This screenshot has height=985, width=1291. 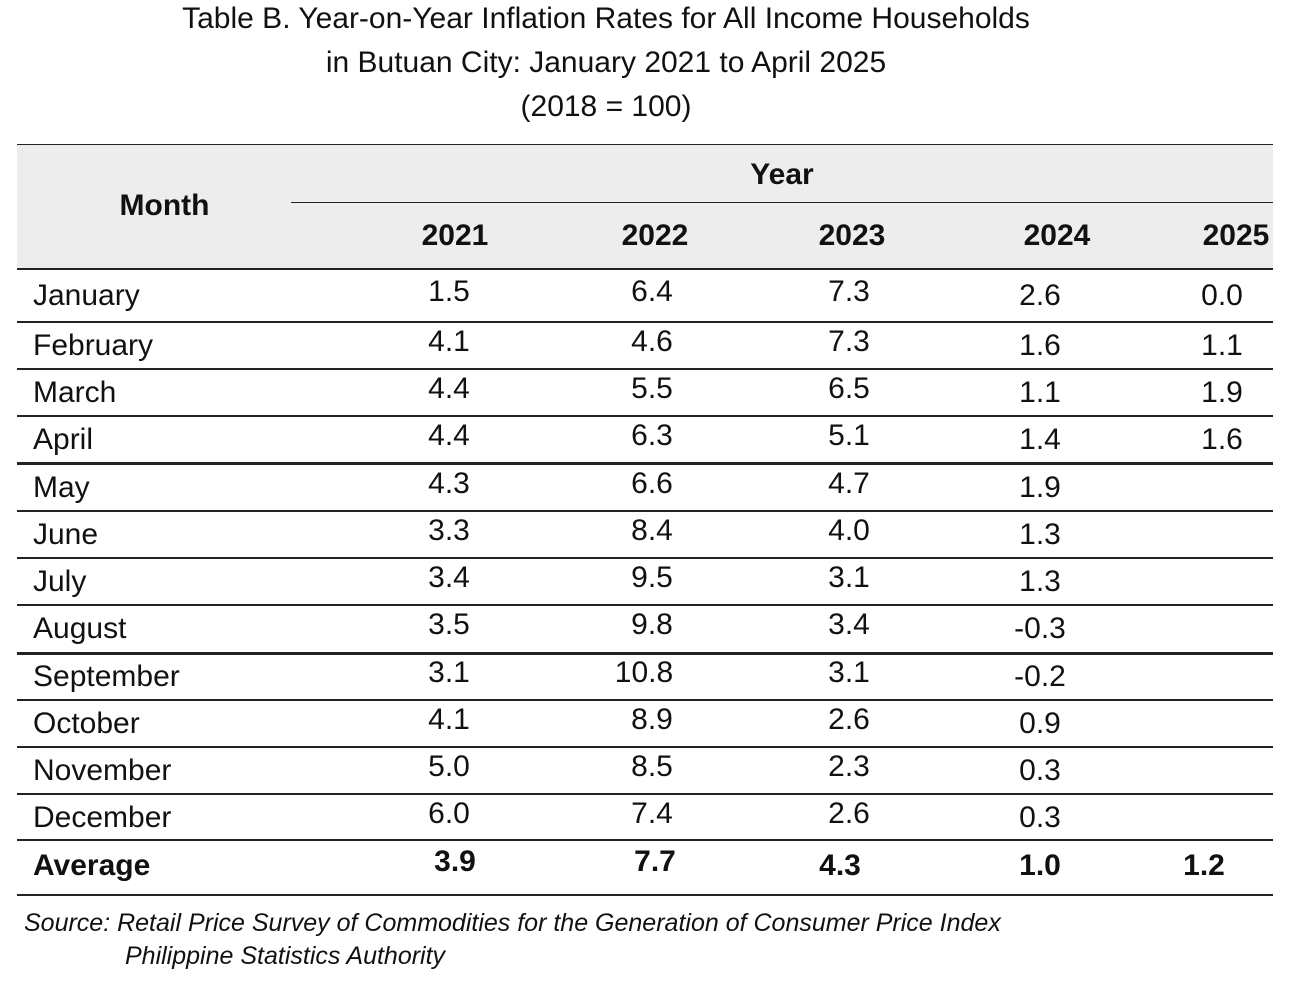 What do you see at coordinates (645, 144) in the screenshot?
I see `top-rule` at bounding box center [645, 144].